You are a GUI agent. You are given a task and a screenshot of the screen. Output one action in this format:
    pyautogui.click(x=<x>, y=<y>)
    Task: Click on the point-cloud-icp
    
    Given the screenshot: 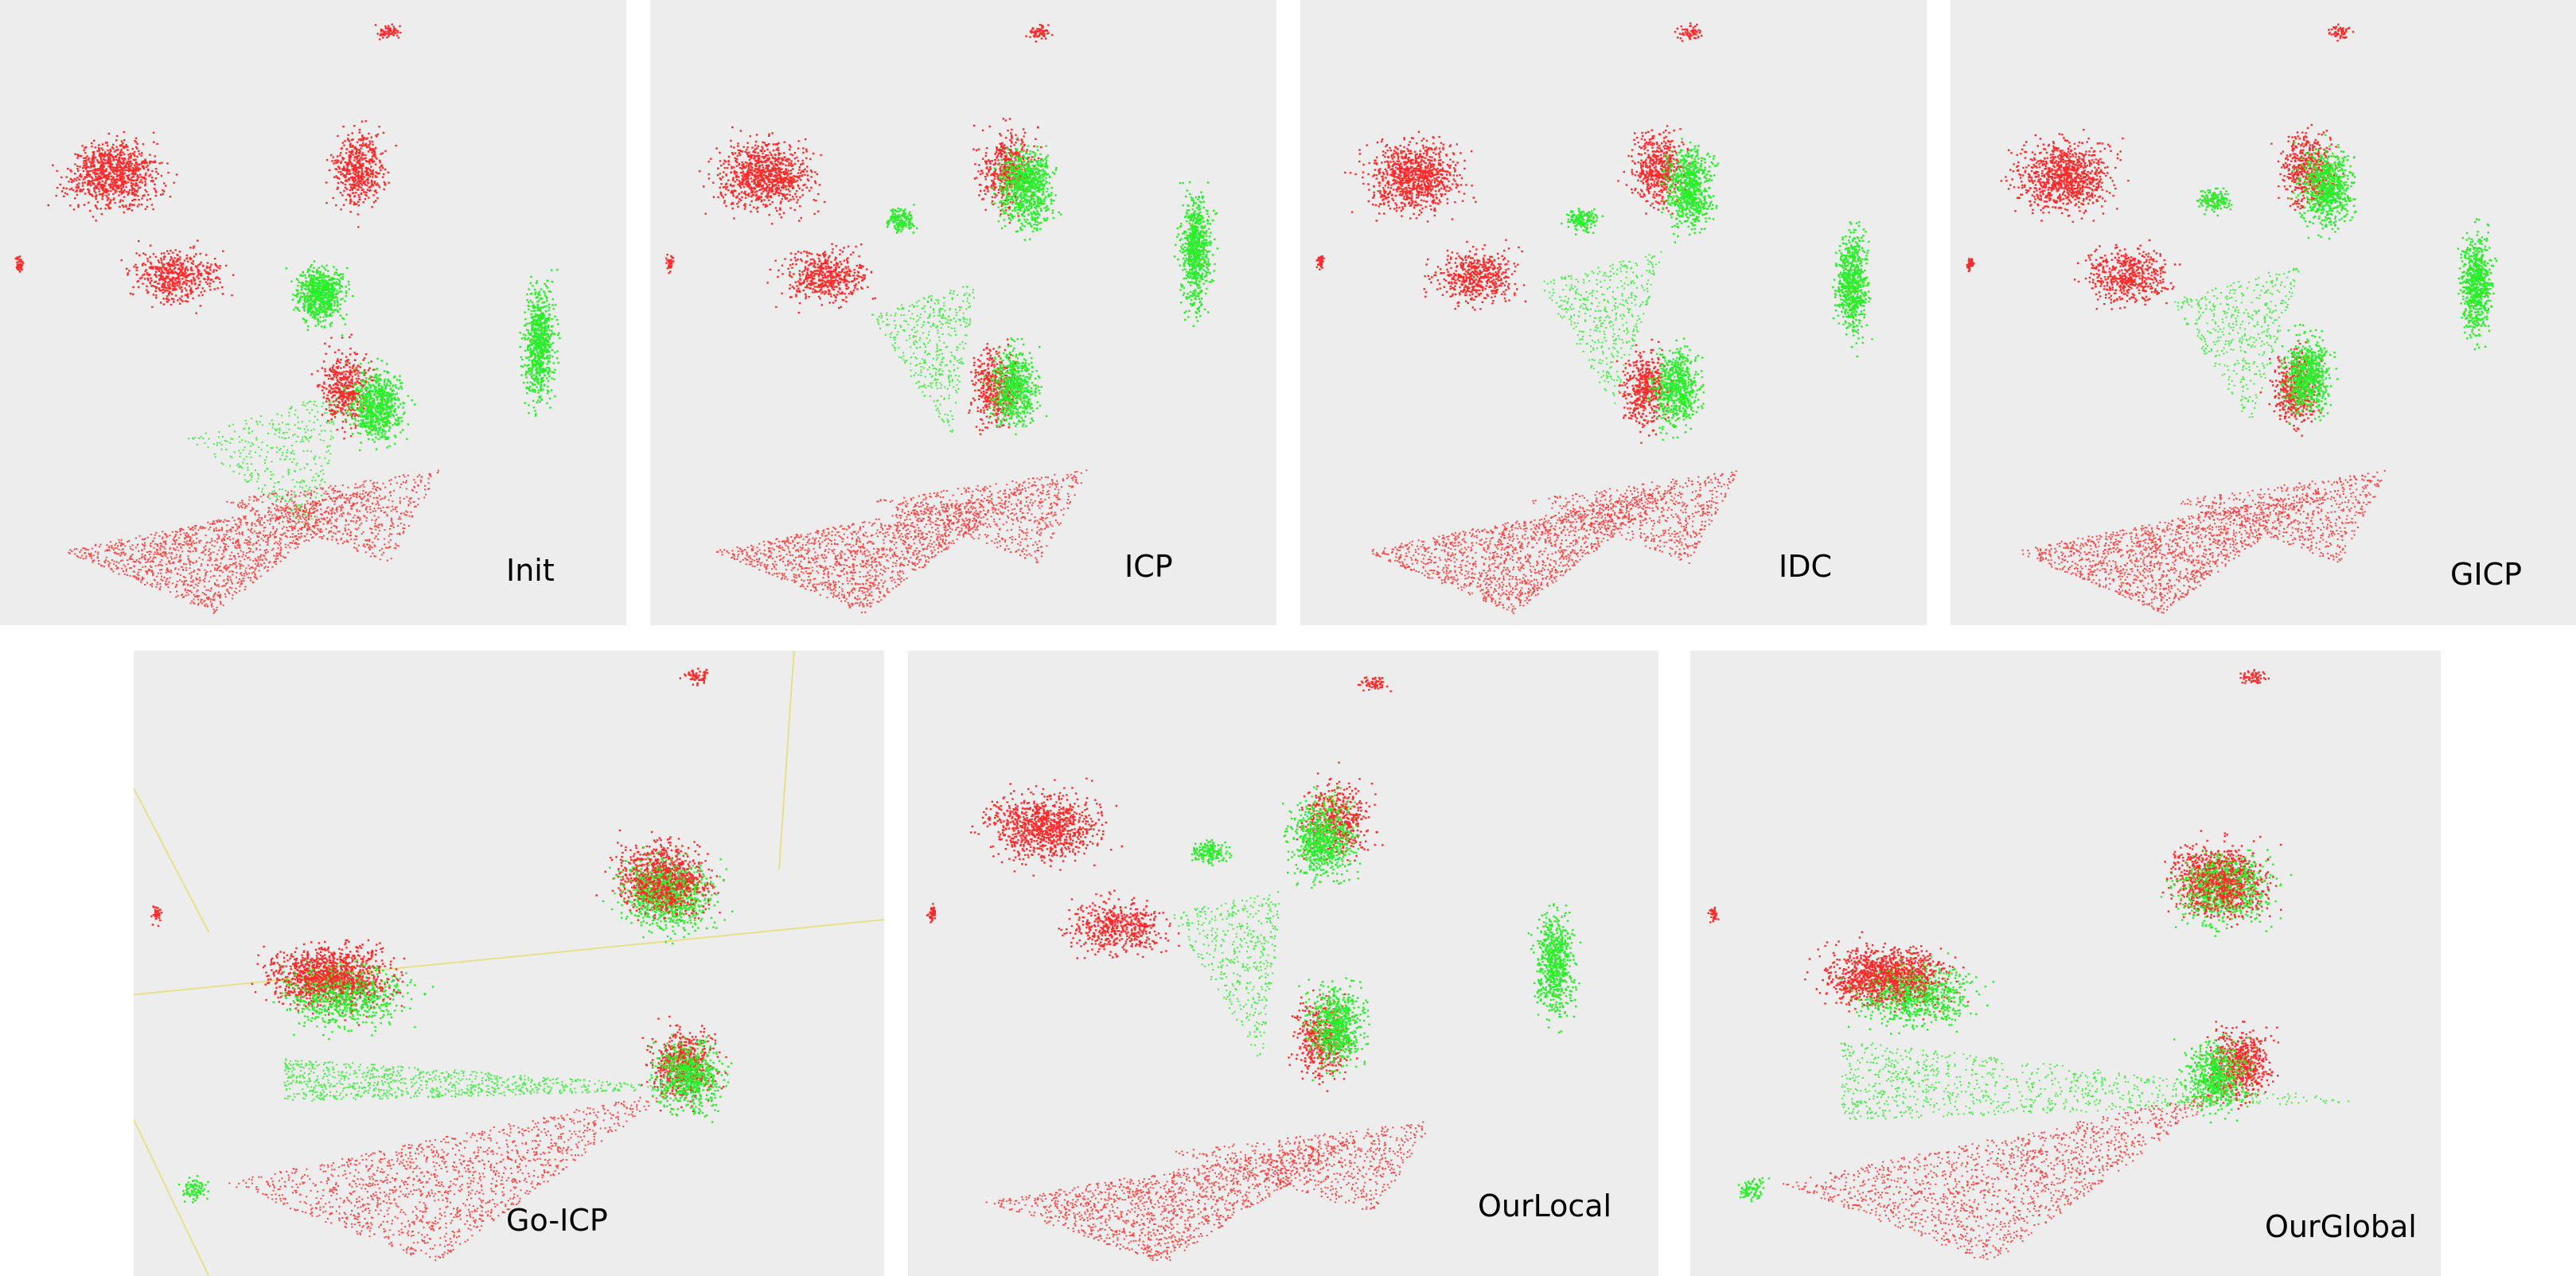 What is the action you would take?
    pyautogui.click(x=941, y=318)
    